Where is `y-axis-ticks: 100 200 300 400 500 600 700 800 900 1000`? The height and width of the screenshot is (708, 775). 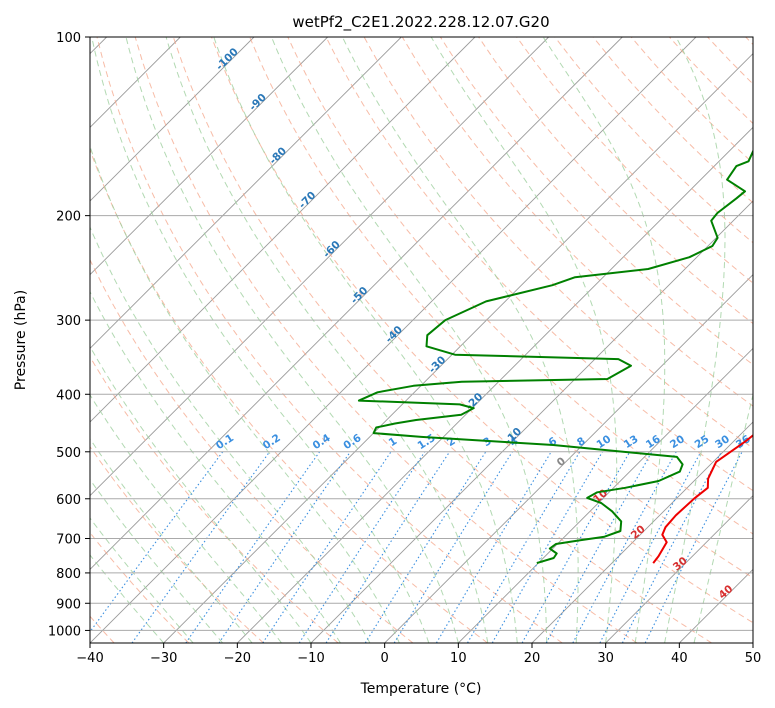 y-axis-ticks: 100 200 300 400 500 600 700 800 900 1000 is located at coordinates (69, 335).